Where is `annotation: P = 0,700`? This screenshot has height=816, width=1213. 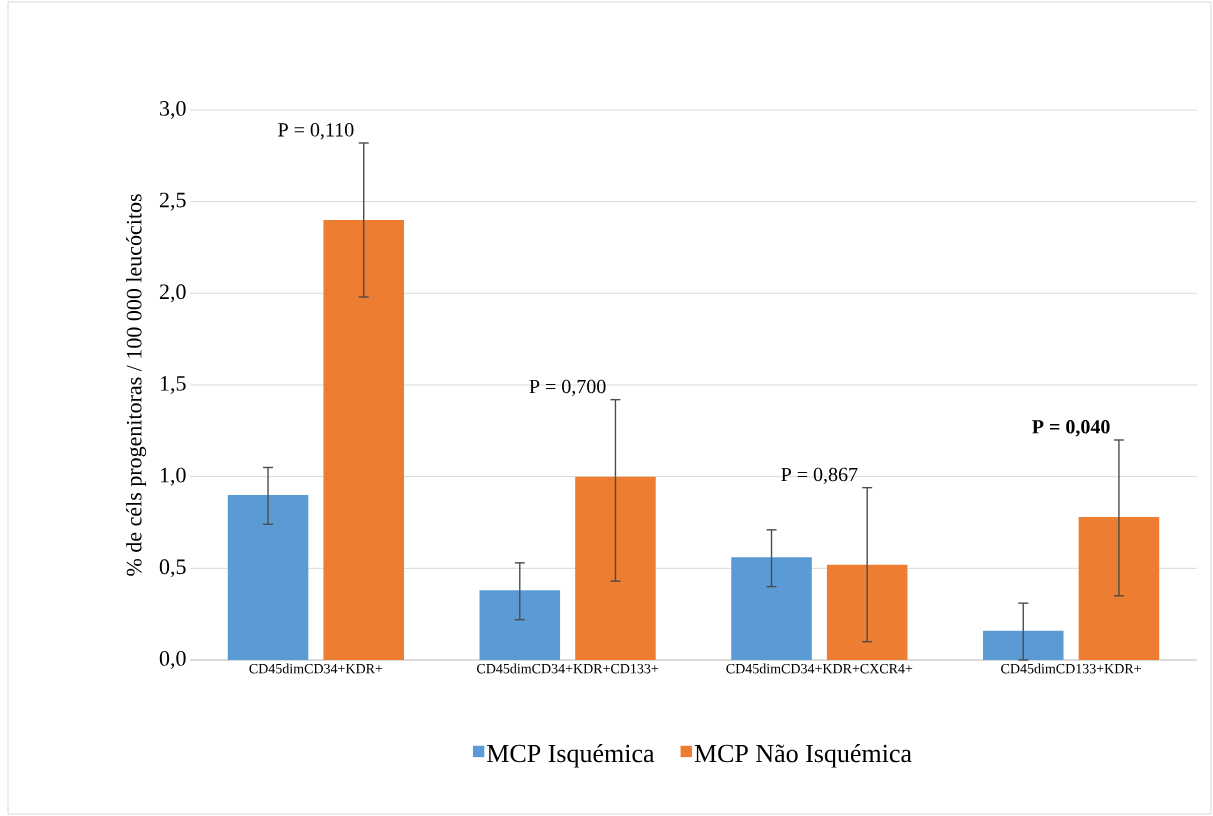 annotation: P = 0,700 is located at coordinates (567, 388).